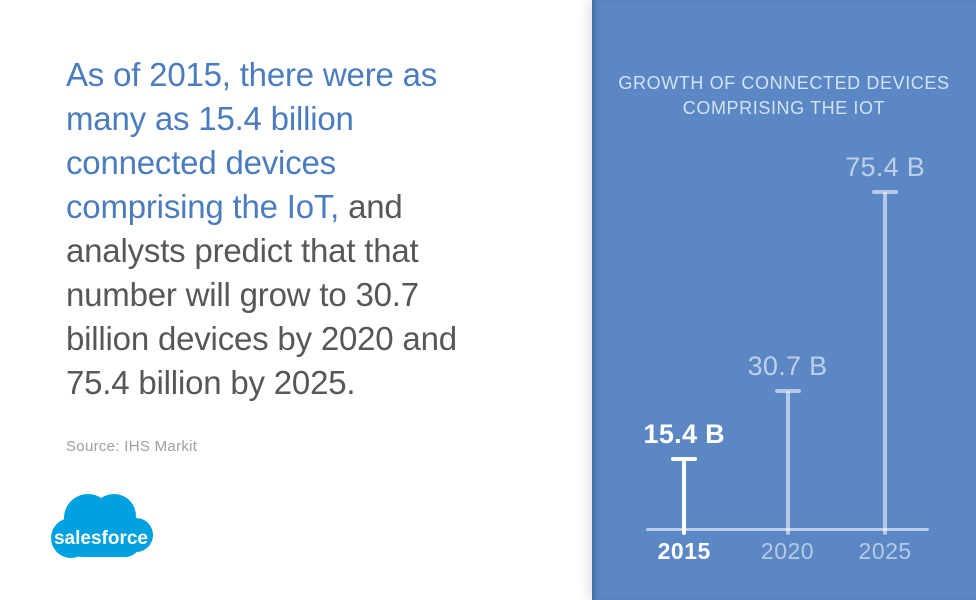 Image resolution: width=976 pixels, height=600 pixels. Describe the element at coordinates (371, 206) in the screenshot. I see `headline-body-text: and` at that location.